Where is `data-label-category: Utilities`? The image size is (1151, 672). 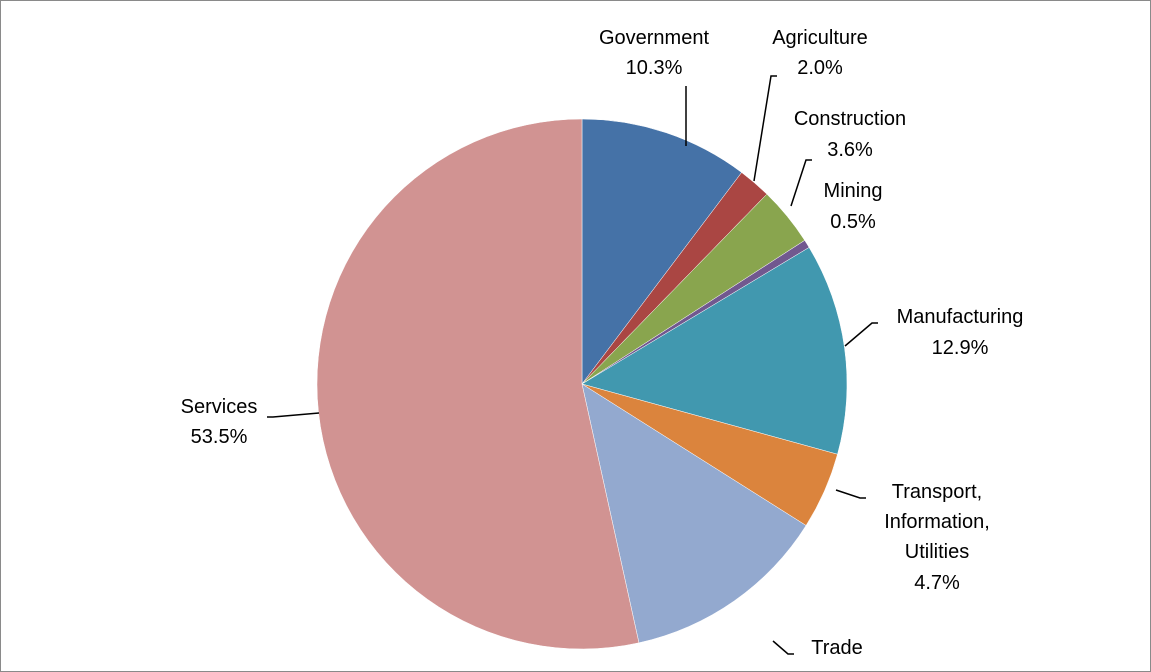
data-label-category: Utilities is located at coordinates (937, 552).